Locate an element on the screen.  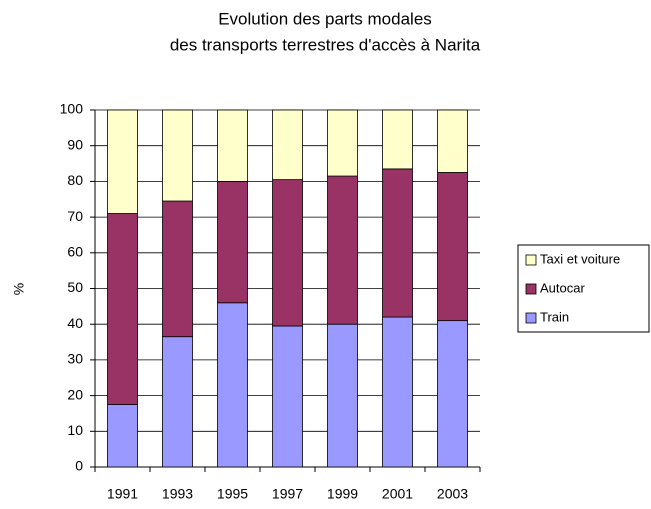
chart-title: Evolution des parts modales is located at coordinates (325, 18).